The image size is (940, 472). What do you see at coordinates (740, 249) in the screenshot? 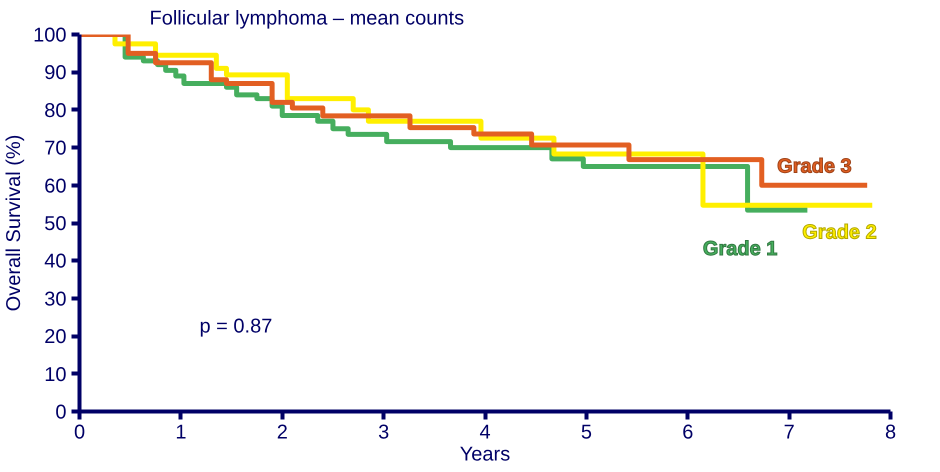
I see `series-label: Grade 1` at bounding box center [740, 249].